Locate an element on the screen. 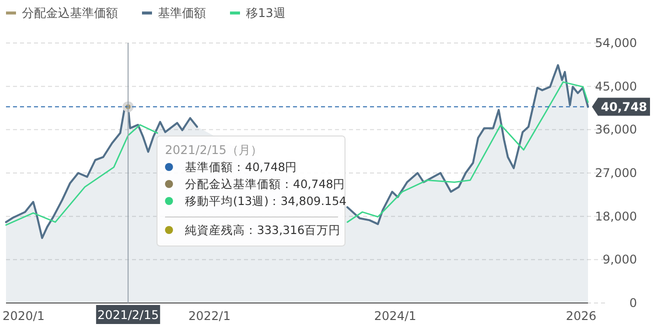  y-tick-label: 45,000 is located at coordinates (616, 86).